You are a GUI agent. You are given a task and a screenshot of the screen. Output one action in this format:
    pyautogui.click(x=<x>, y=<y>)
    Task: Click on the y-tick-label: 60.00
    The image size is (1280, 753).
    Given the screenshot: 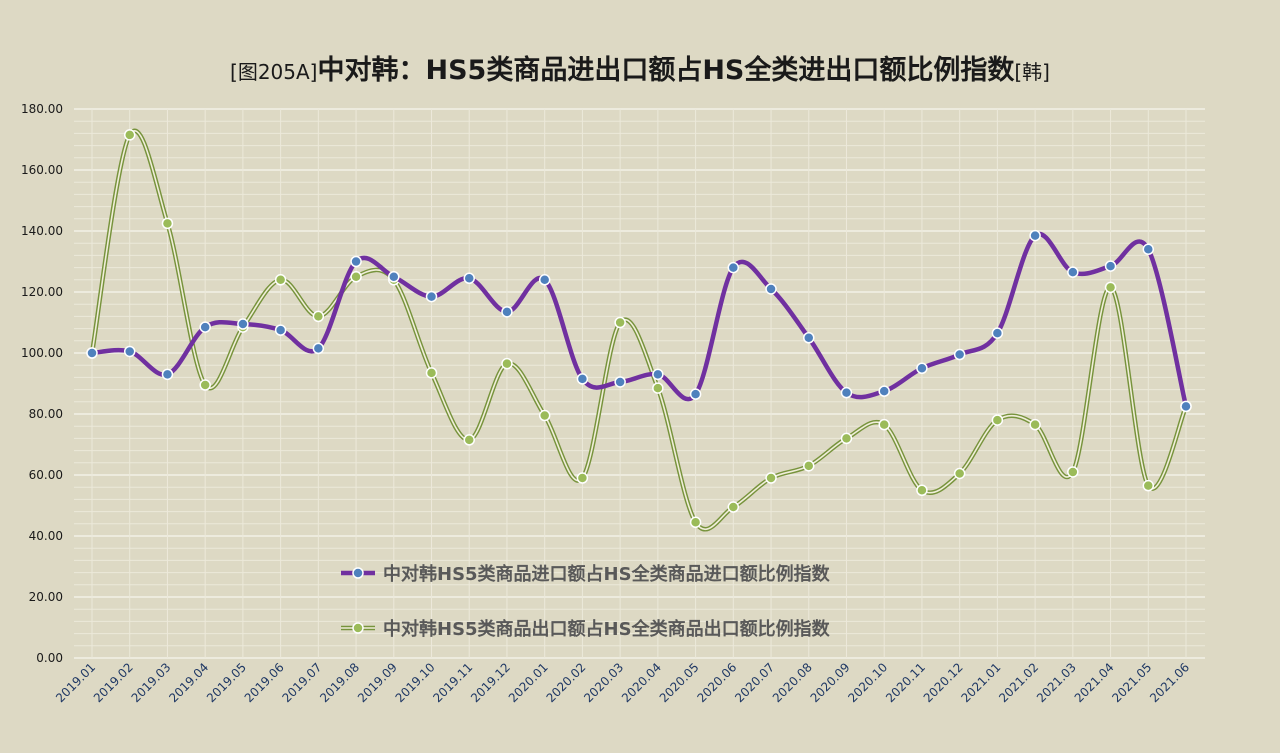 What is the action you would take?
    pyautogui.click(x=46, y=475)
    